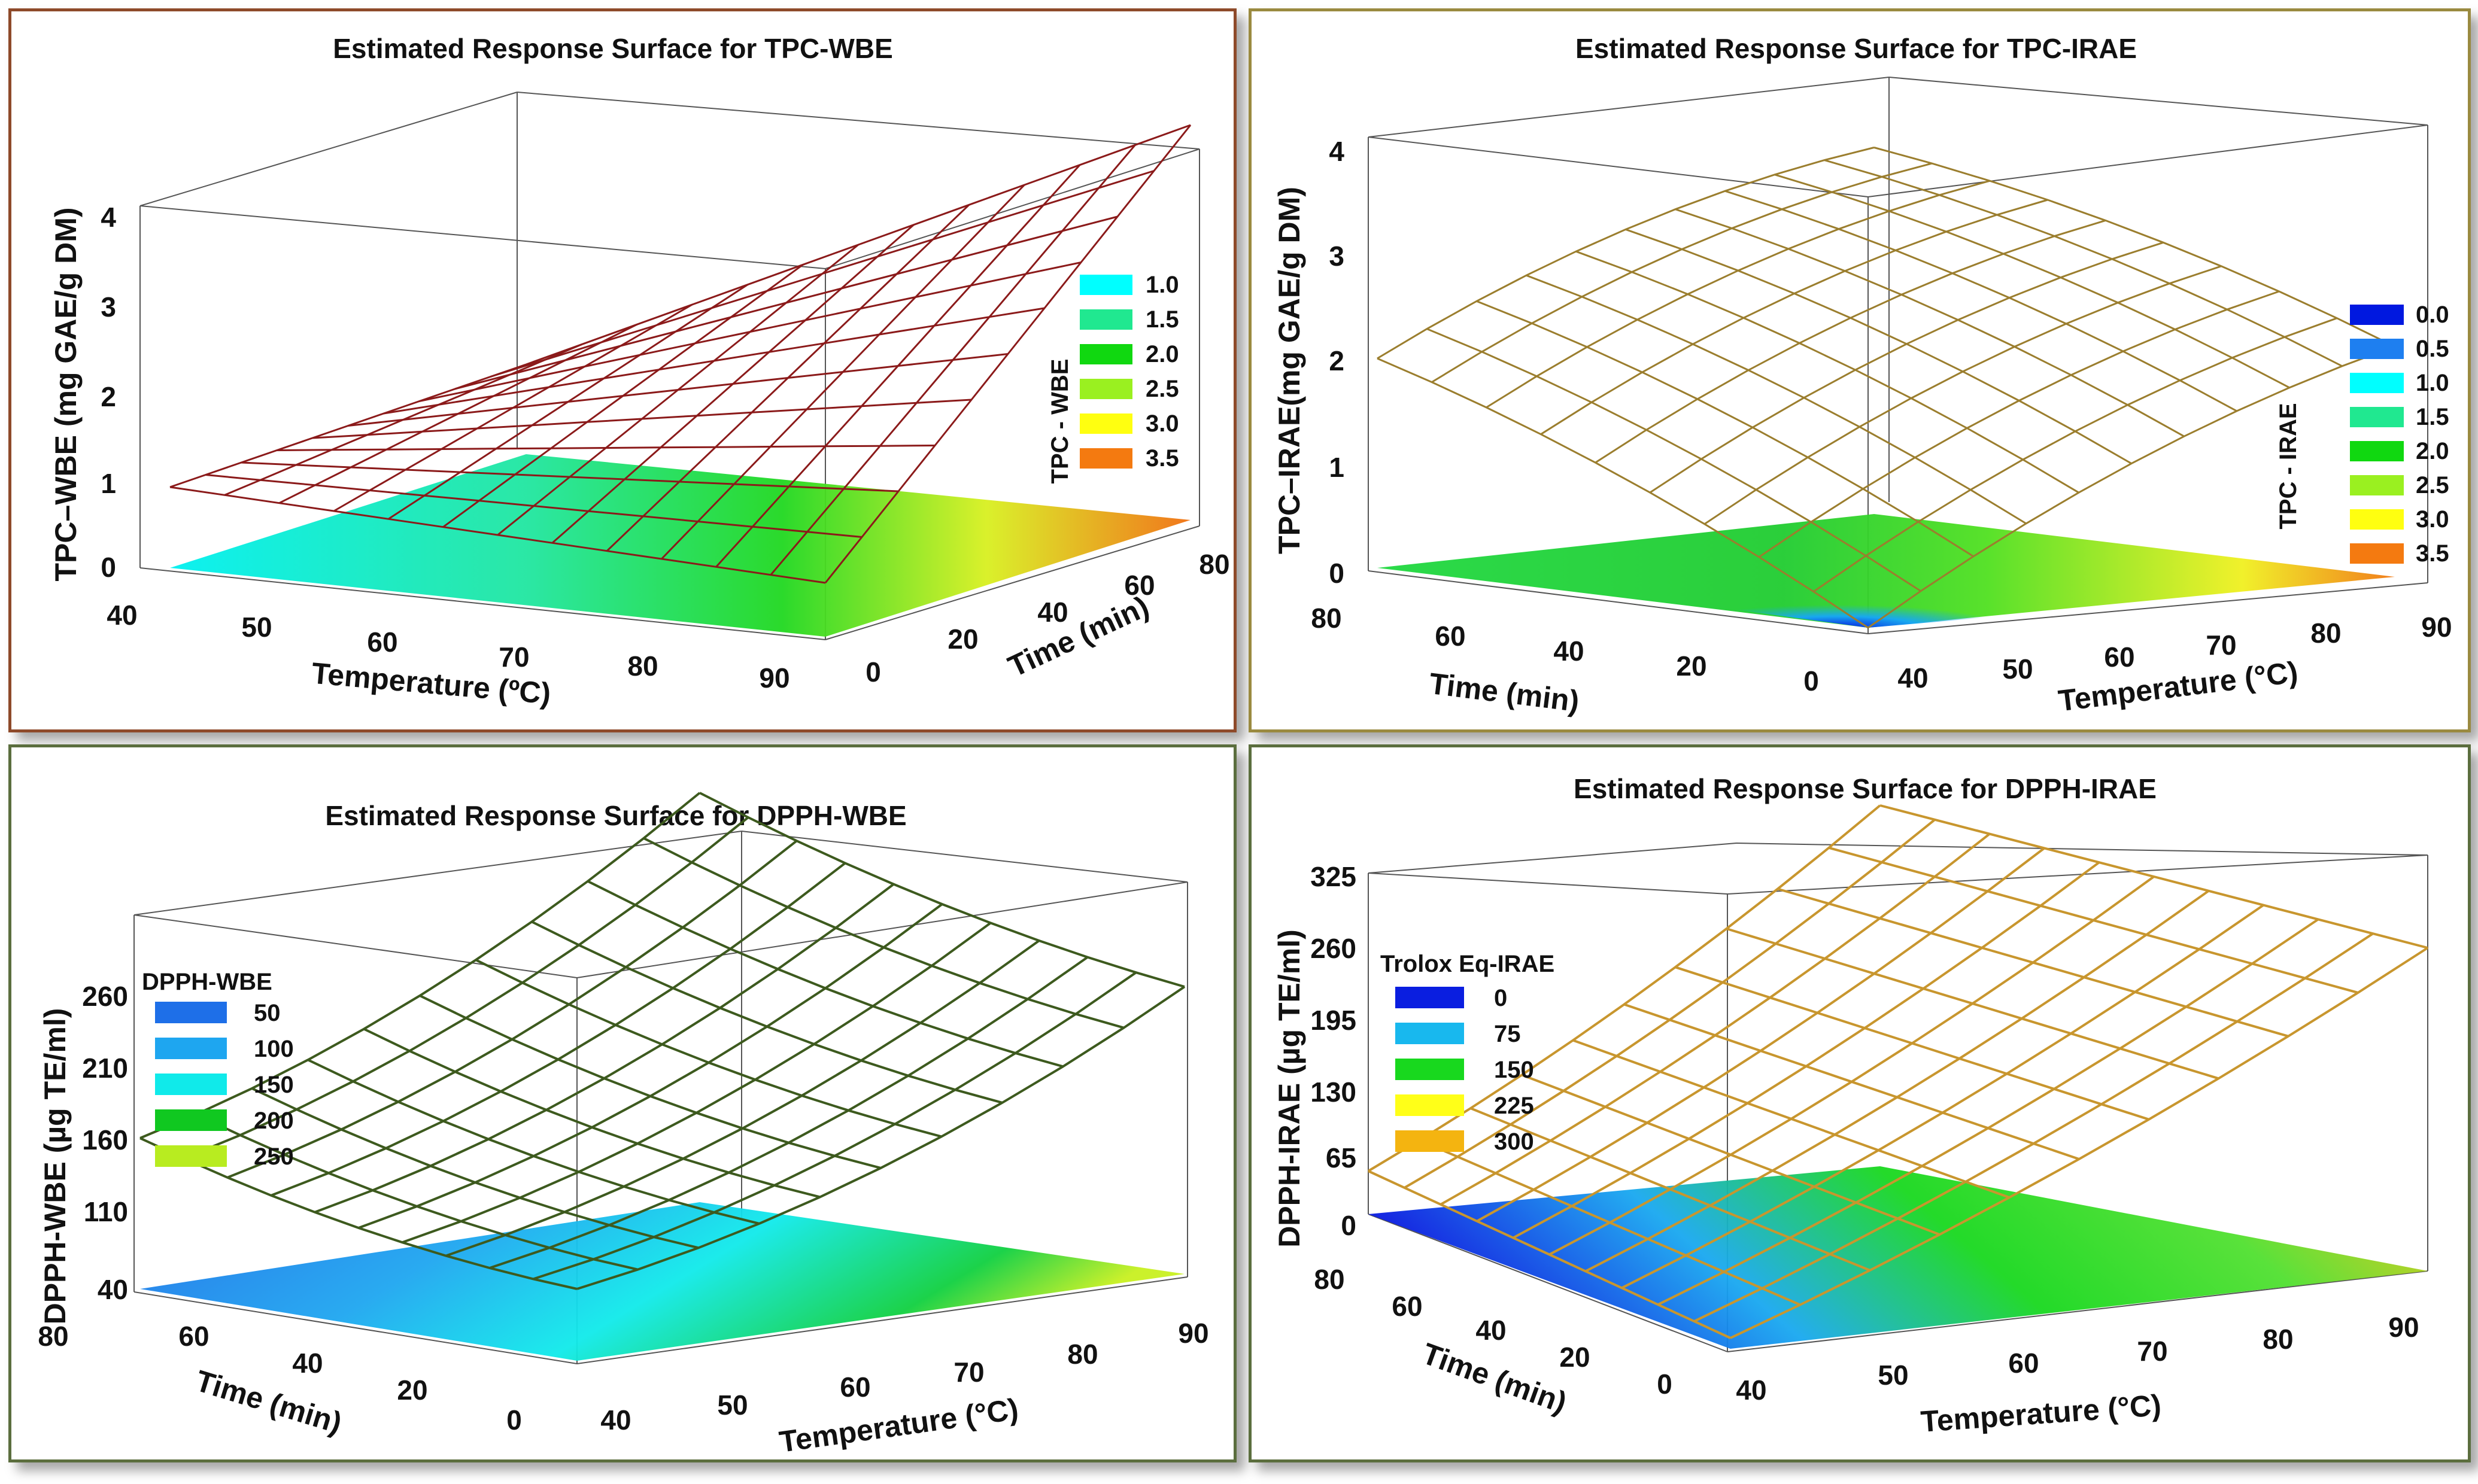 This screenshot has height=1484, width=2478. I want to click on axis-box, so click(1898, 1097).